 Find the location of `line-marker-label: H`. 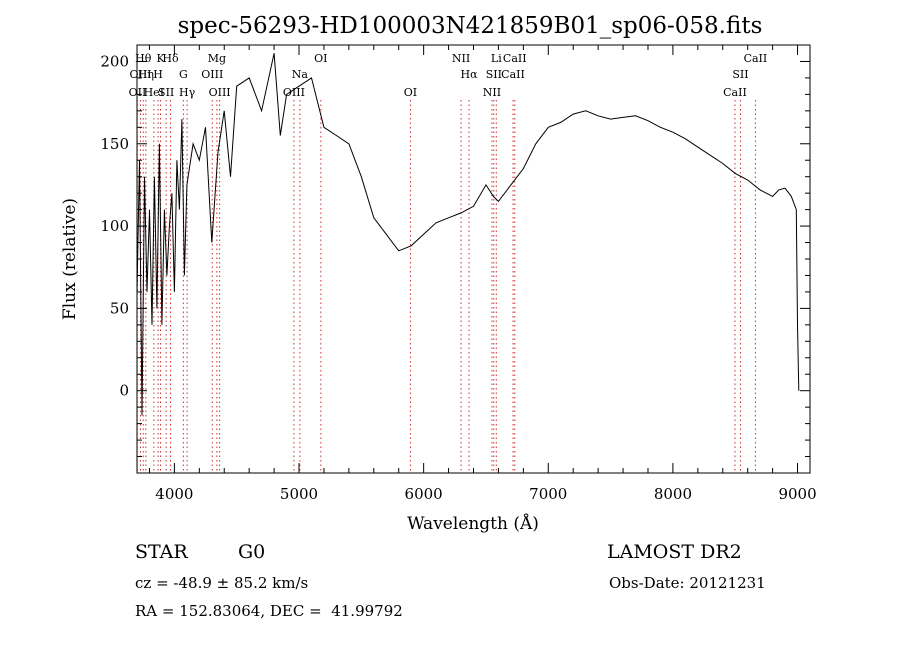

line-marker-label: H is located at coordinates (158, 74).